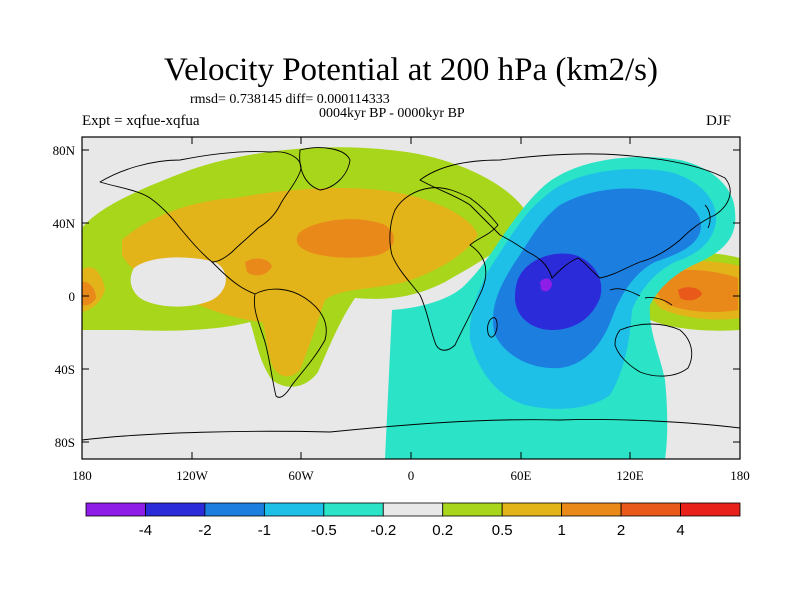 The width and height of the screenshot is (800, 600). Describe the element at coordinates (383, 530) in the screenshot. I see `colorbar-label: -0.2` at that location.